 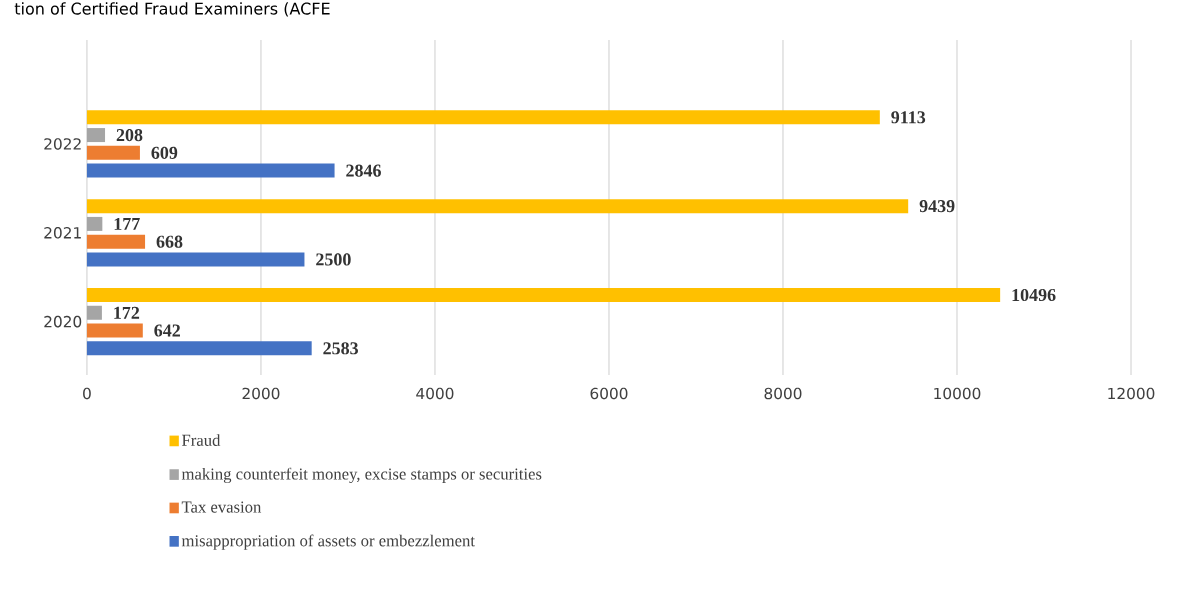 What do you see at coordinates (62, 144) in the screenshot?
I see `y-tick-label: 2022` at bounding box center [62, 144].